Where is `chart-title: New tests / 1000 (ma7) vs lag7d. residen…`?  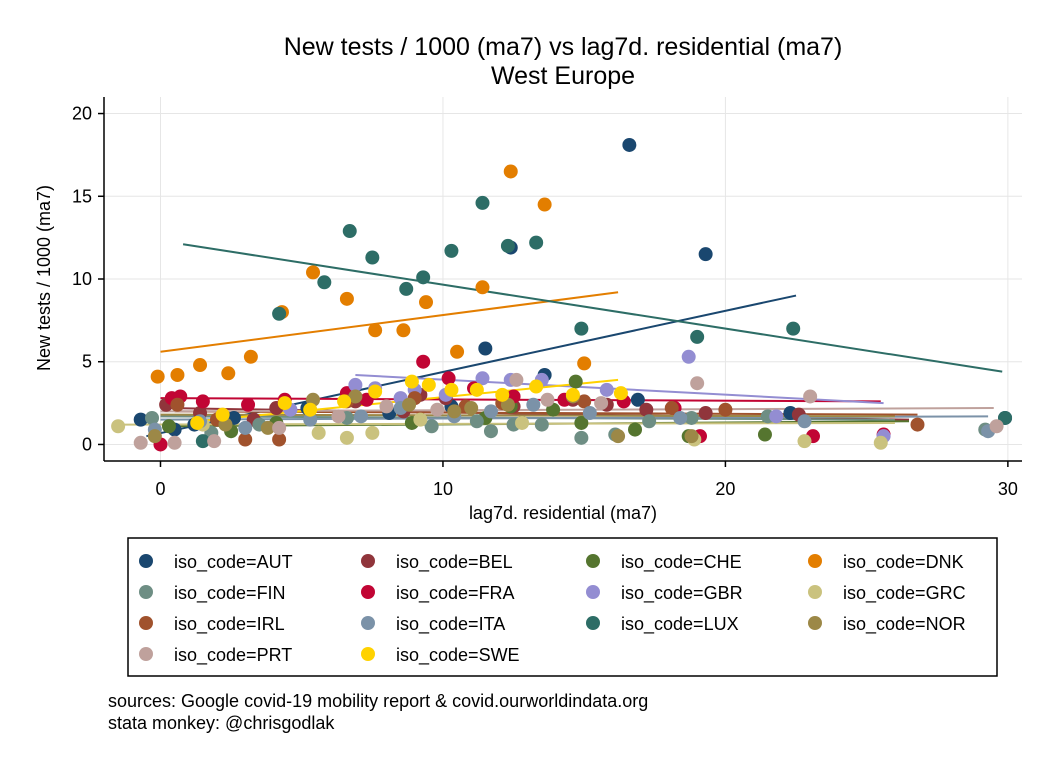
chart-title: New tests / 1000 (ma7) vs lag7d. residen… is located at coordinates (563, 47).